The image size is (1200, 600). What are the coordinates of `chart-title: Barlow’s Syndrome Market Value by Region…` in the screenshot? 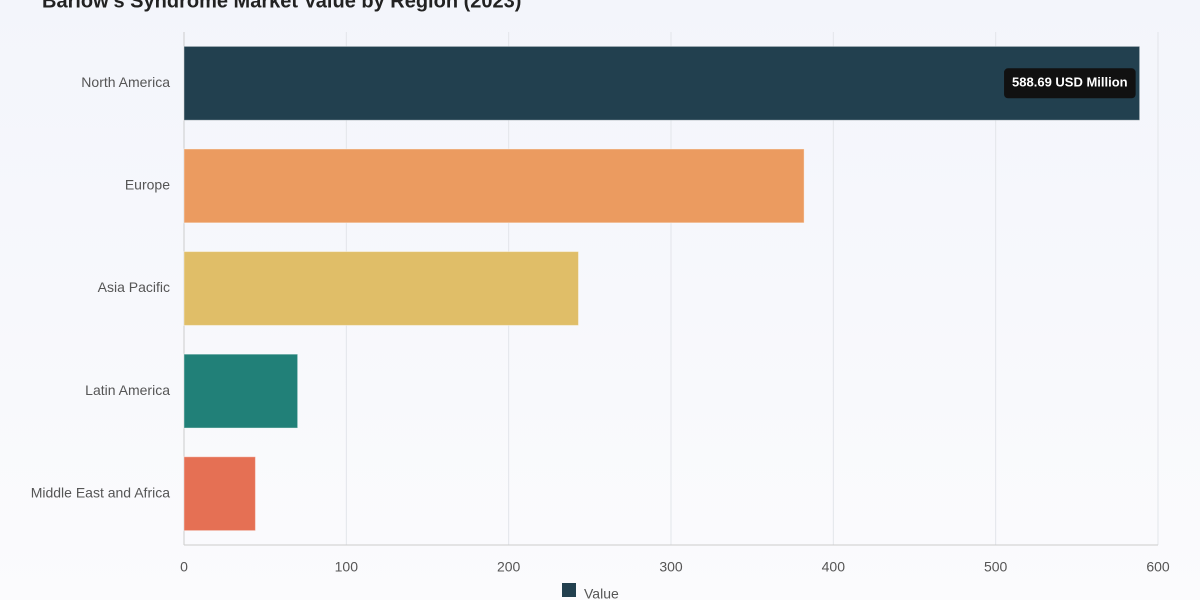 It's located at (281, 6).